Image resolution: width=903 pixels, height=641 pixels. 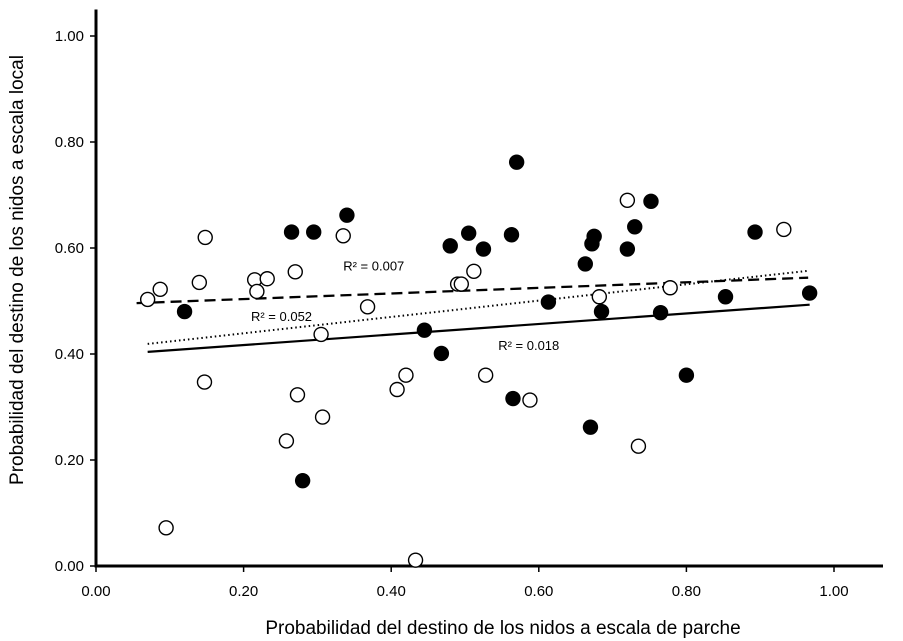 I want to click on x-tick-label: 0.00, so click(x=95, y=591).